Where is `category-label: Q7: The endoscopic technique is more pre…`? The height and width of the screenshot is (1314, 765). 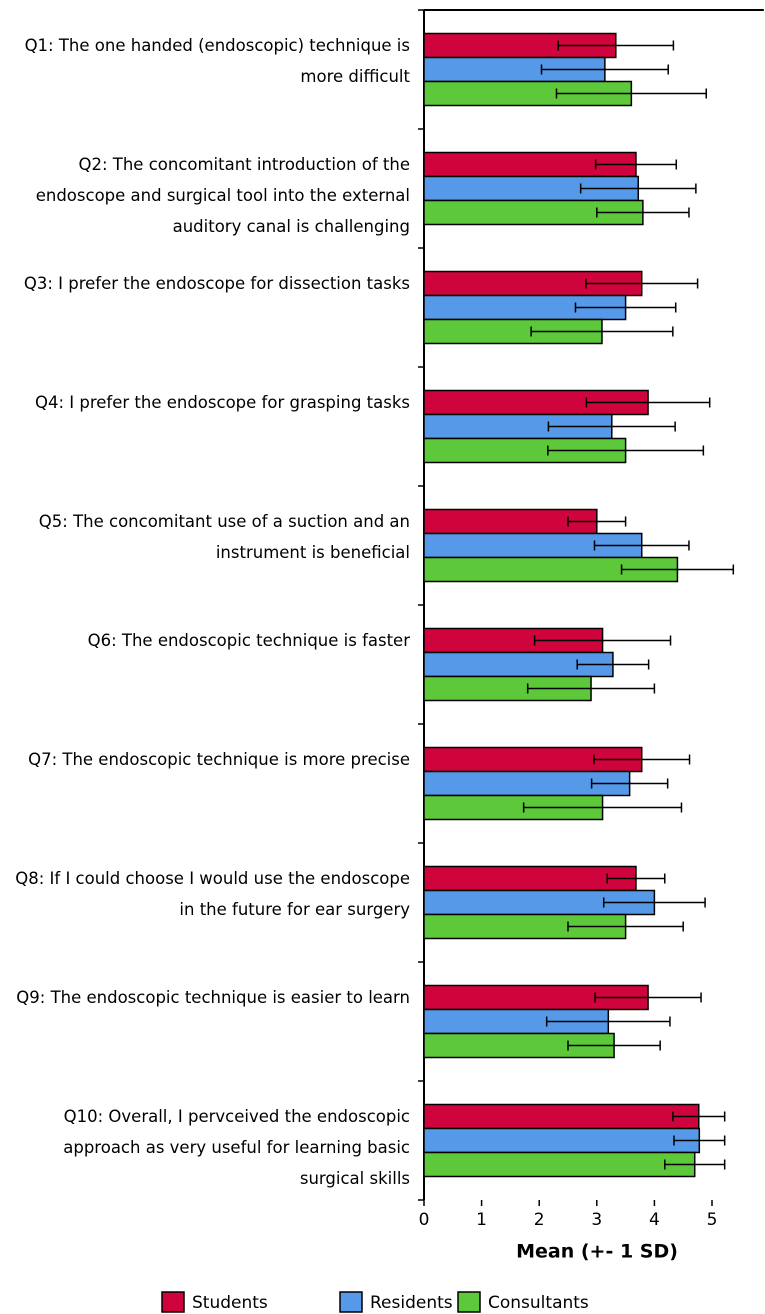
category-label: Q7: The endoscopic technique is more pre… is located at coordinates (219, 759).